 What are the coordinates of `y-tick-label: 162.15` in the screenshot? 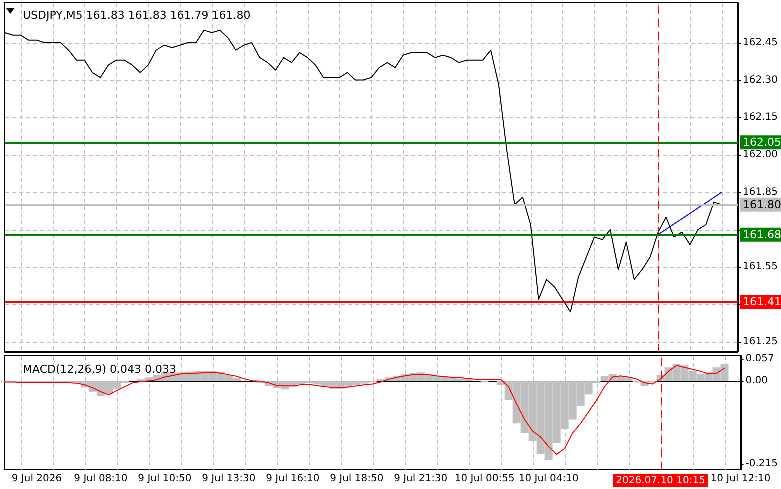 It's located at (760, 118).